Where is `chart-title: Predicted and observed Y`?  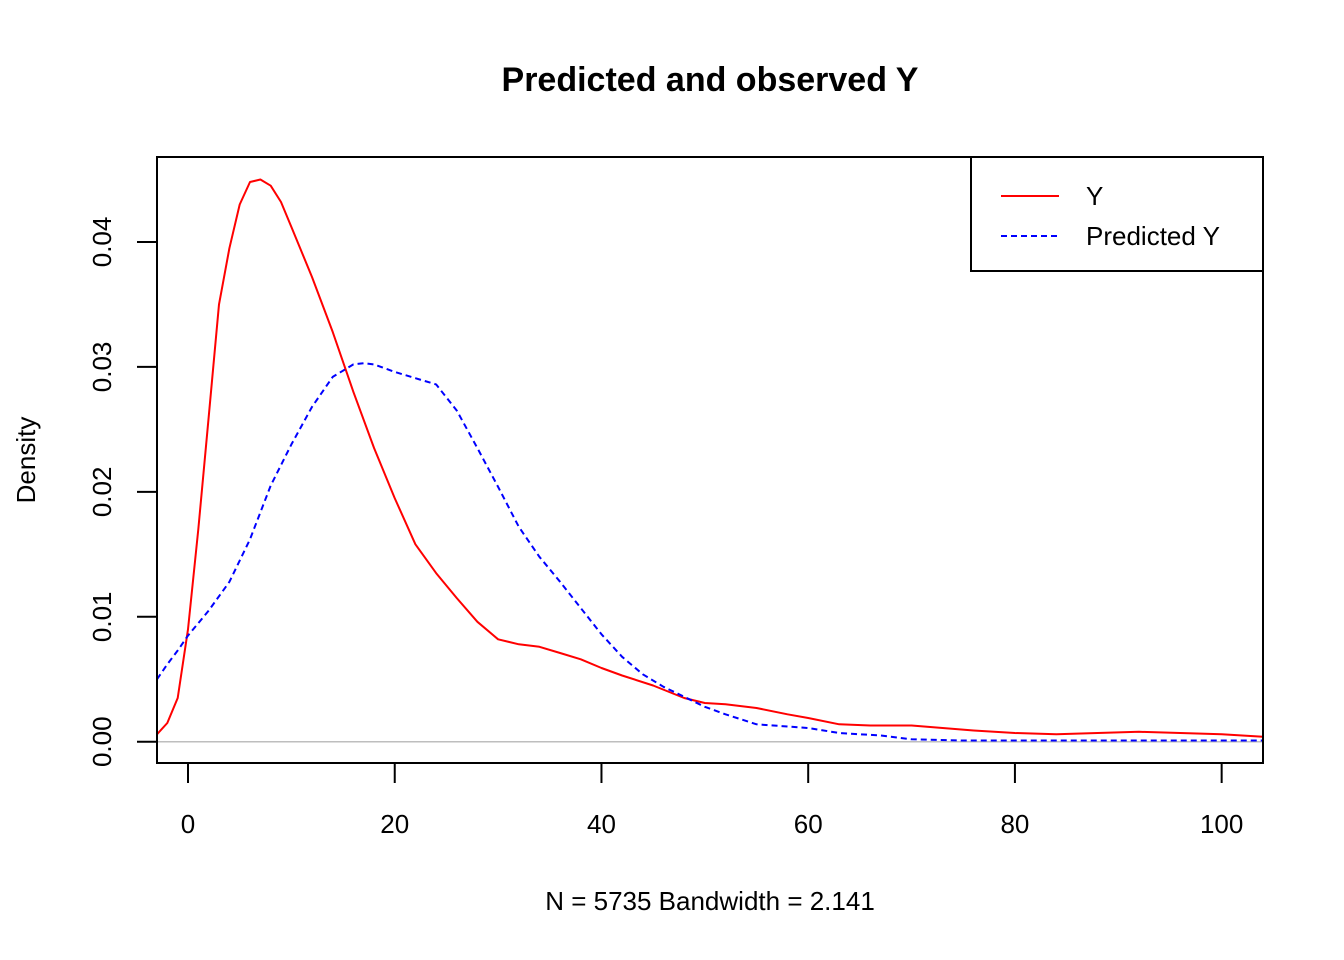
chart-title: Predicted and observed Y is located at coordinates (710, 80).